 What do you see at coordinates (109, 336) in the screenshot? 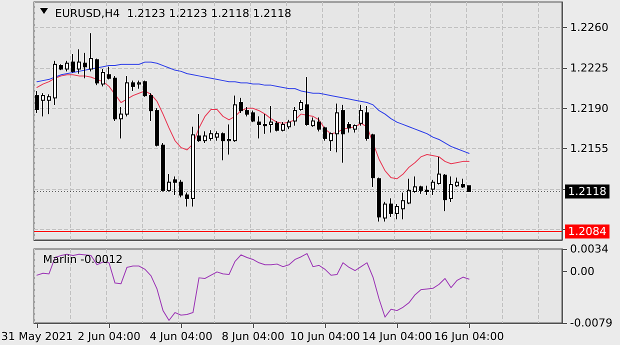
I see `x-tick-label: 2 Jun 04:00` at bounding box center [109, 336].